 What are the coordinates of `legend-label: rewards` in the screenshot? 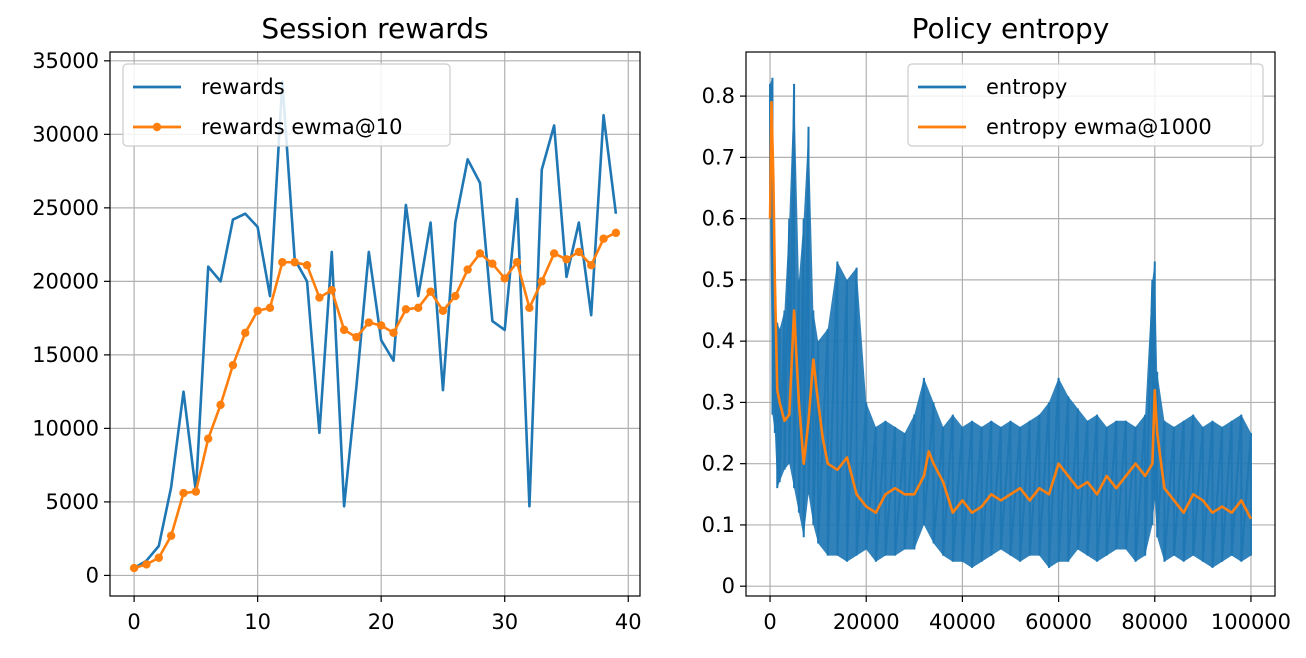 It's located at (243, 87).